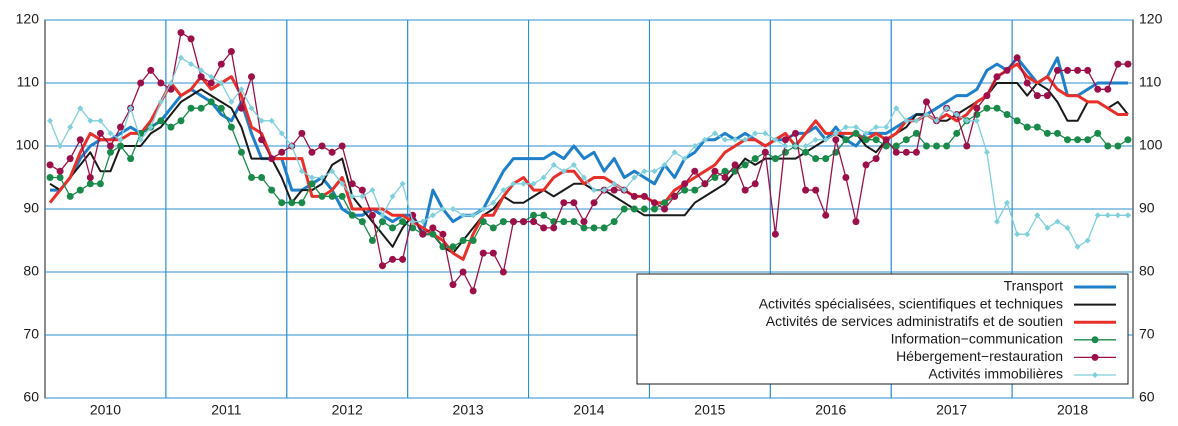 This screenshot has width=1178, height=426. Describe the element at coordinates (1034, 286) in the screenshot. I see `legend-label: Transport` at that location.